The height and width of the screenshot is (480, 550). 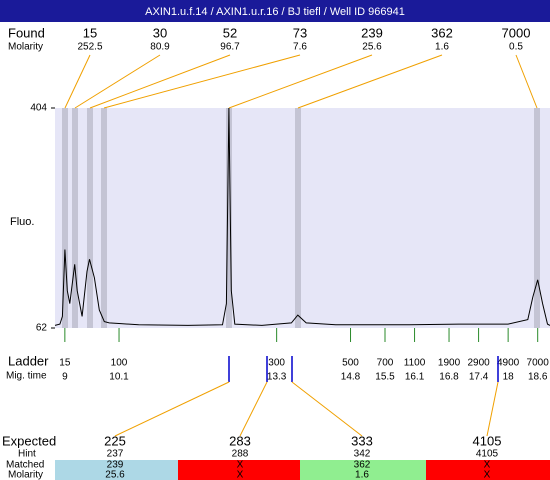 What do you see at coordinates (362, 475) in the screenshot?
I see `molarity-value: 1.6` at bounding box center [362, 475].